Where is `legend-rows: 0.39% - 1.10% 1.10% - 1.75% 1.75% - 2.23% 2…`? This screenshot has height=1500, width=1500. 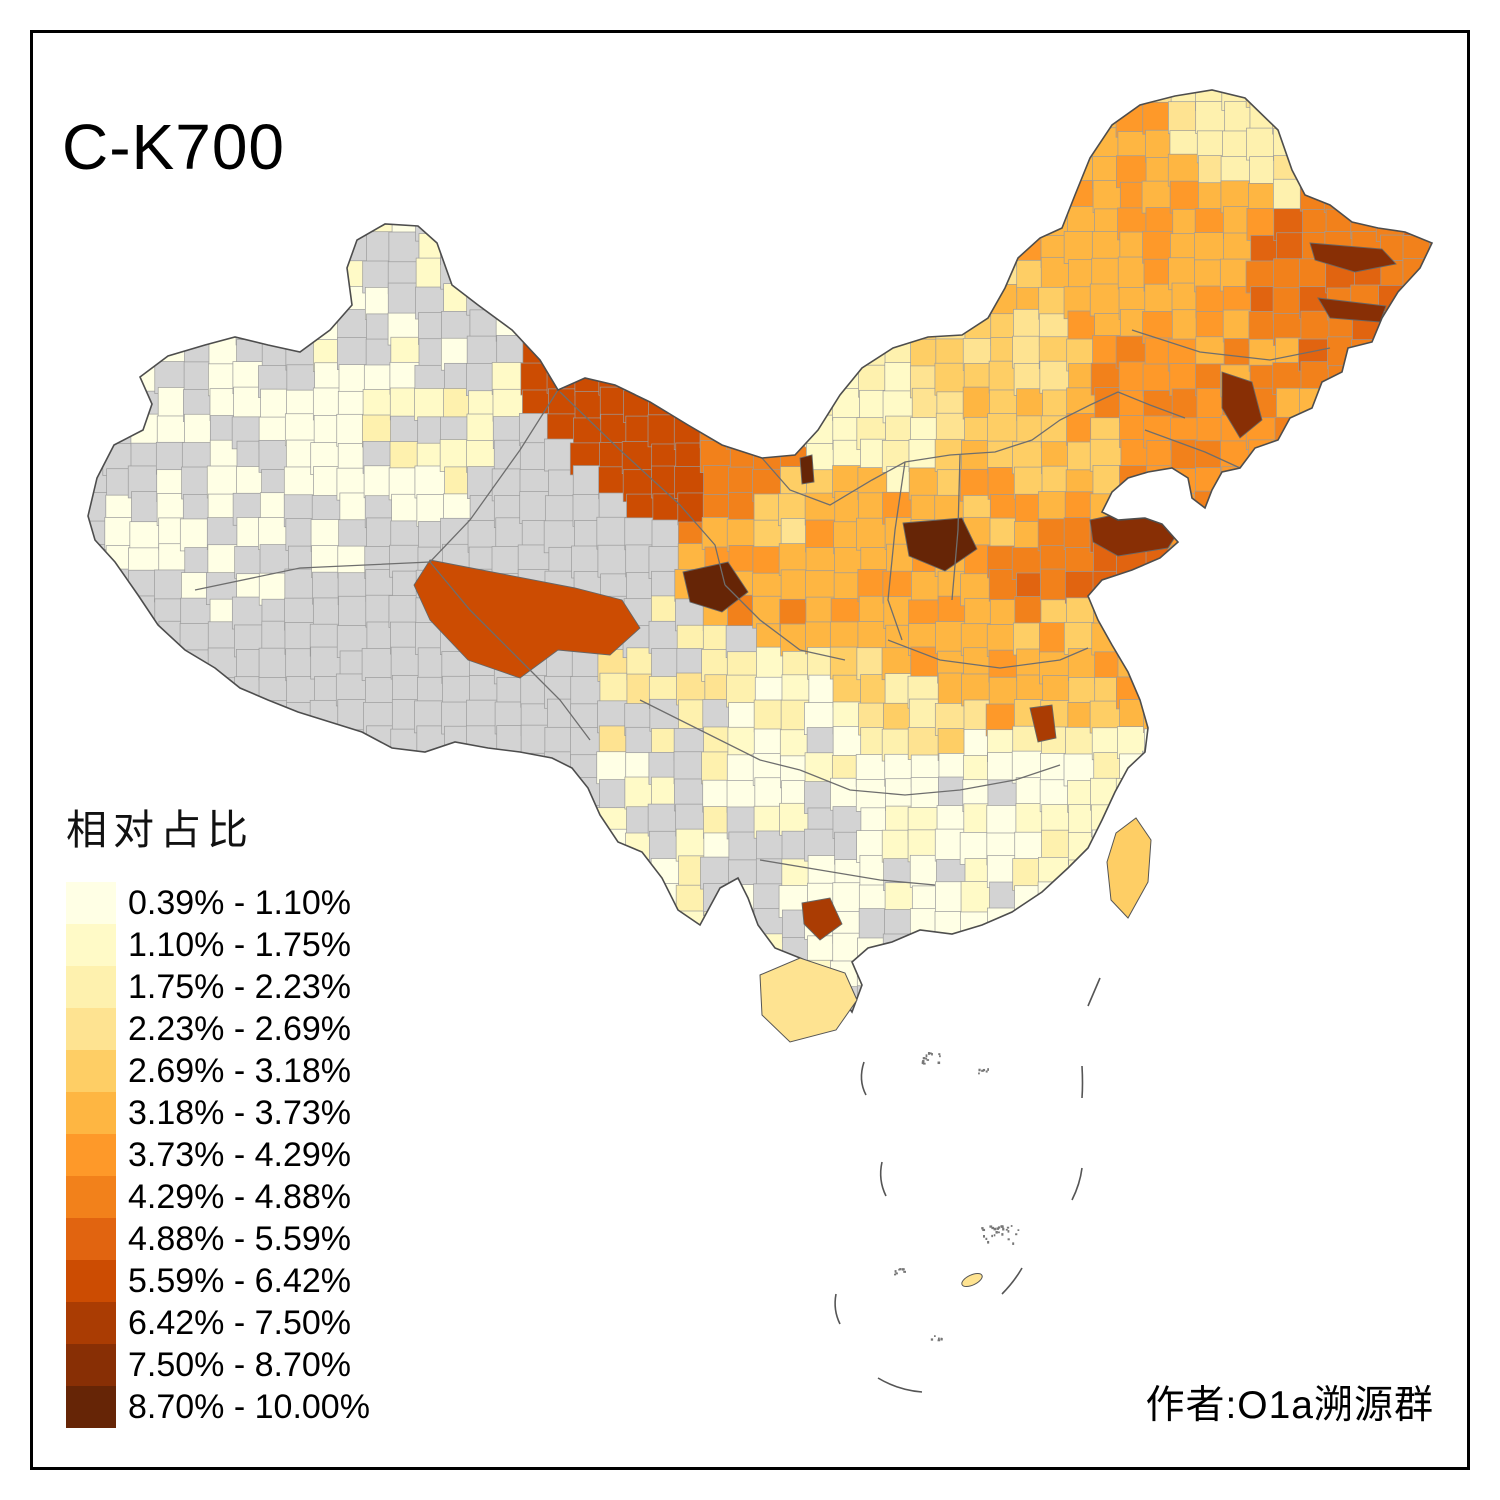 legend-rows: 0.39% - 1.10% 1.10% - 1.75% 1.75% - 2.23% 2… is located at coordinates (218, 1155).